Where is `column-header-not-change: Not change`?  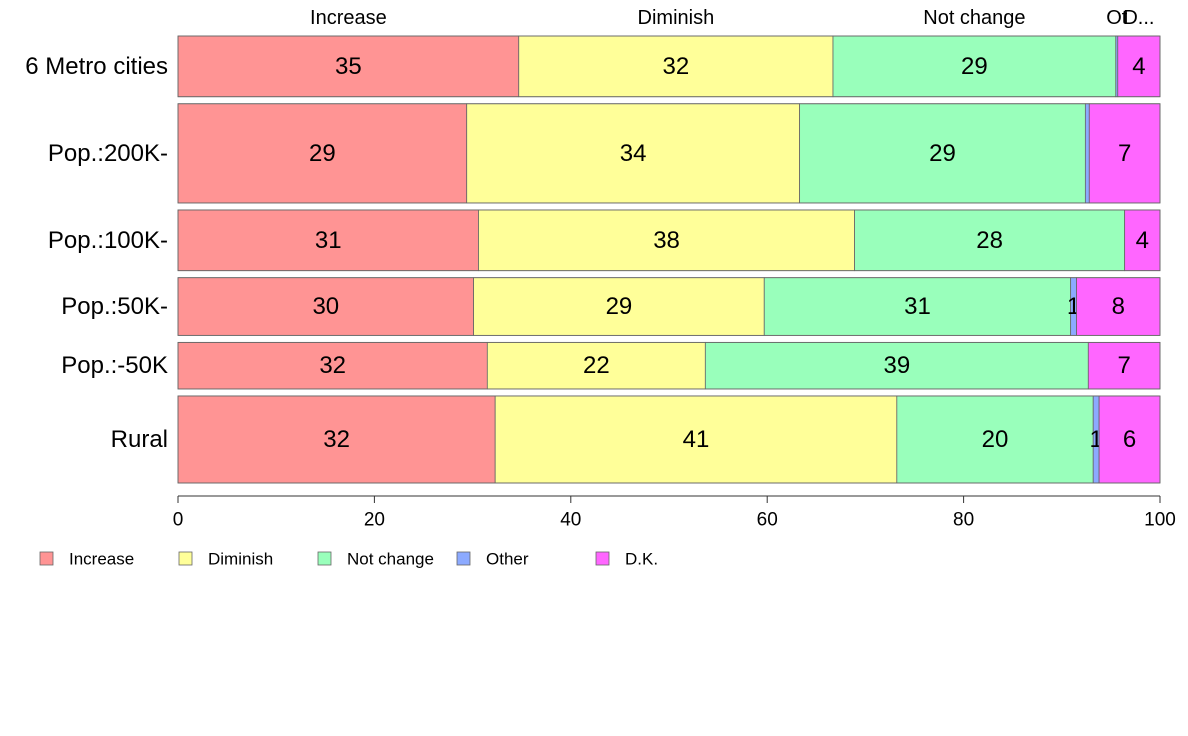 column-header-not-change: Not change is located at coordinates (974, 18).